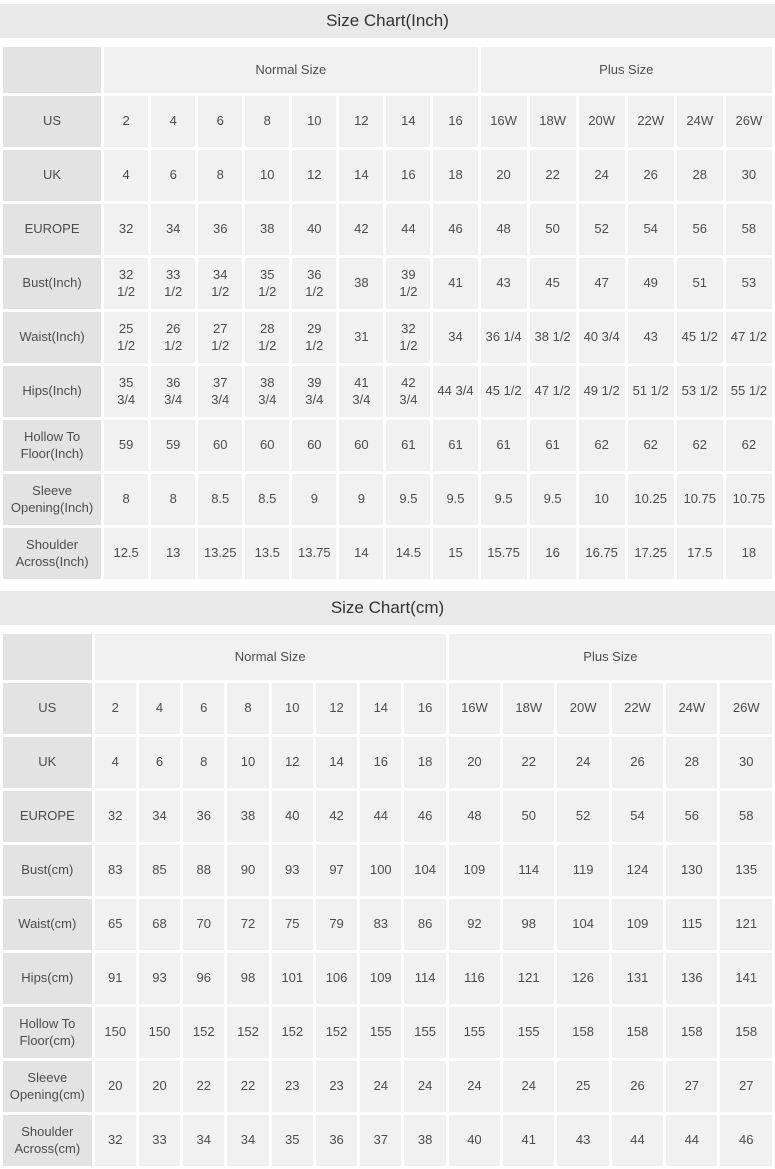 The image size is (775, 1169). I want to click on size-value-cell: 9, so click(361, 499).